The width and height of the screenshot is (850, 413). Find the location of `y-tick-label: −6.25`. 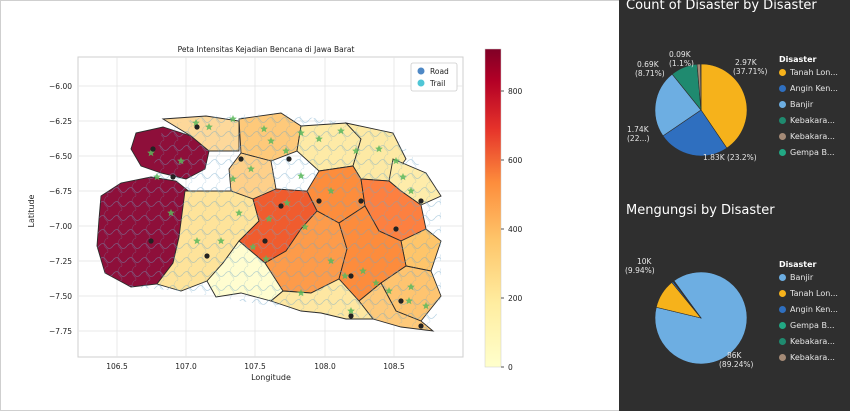

y-tick-label: −6.25 is located at coordinates (60, 121).